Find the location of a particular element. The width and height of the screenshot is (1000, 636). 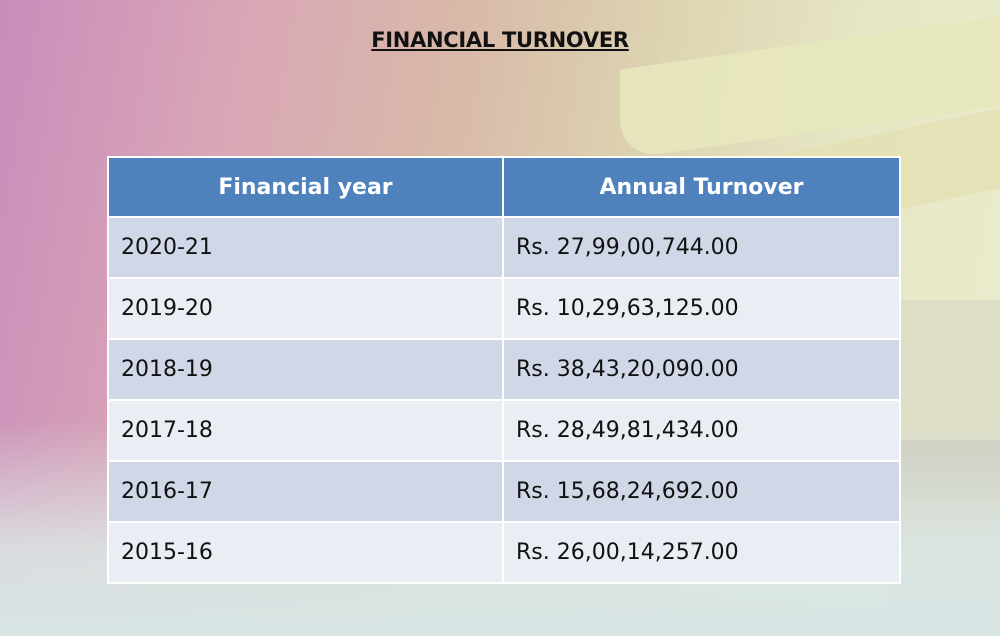

annual-turnover-cell: Rs. 28,49,81,434.00 is located at coordinates (701, 430).